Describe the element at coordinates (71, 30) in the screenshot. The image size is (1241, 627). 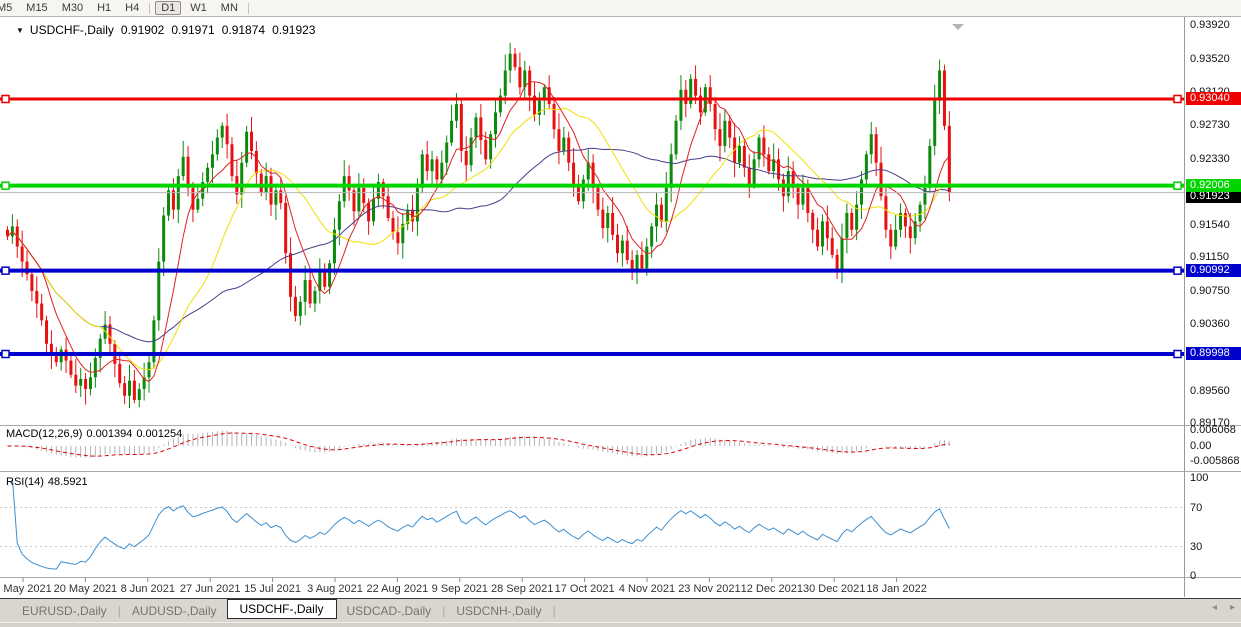
I see `symbol-name: USDCHF-,Daily` at that location.